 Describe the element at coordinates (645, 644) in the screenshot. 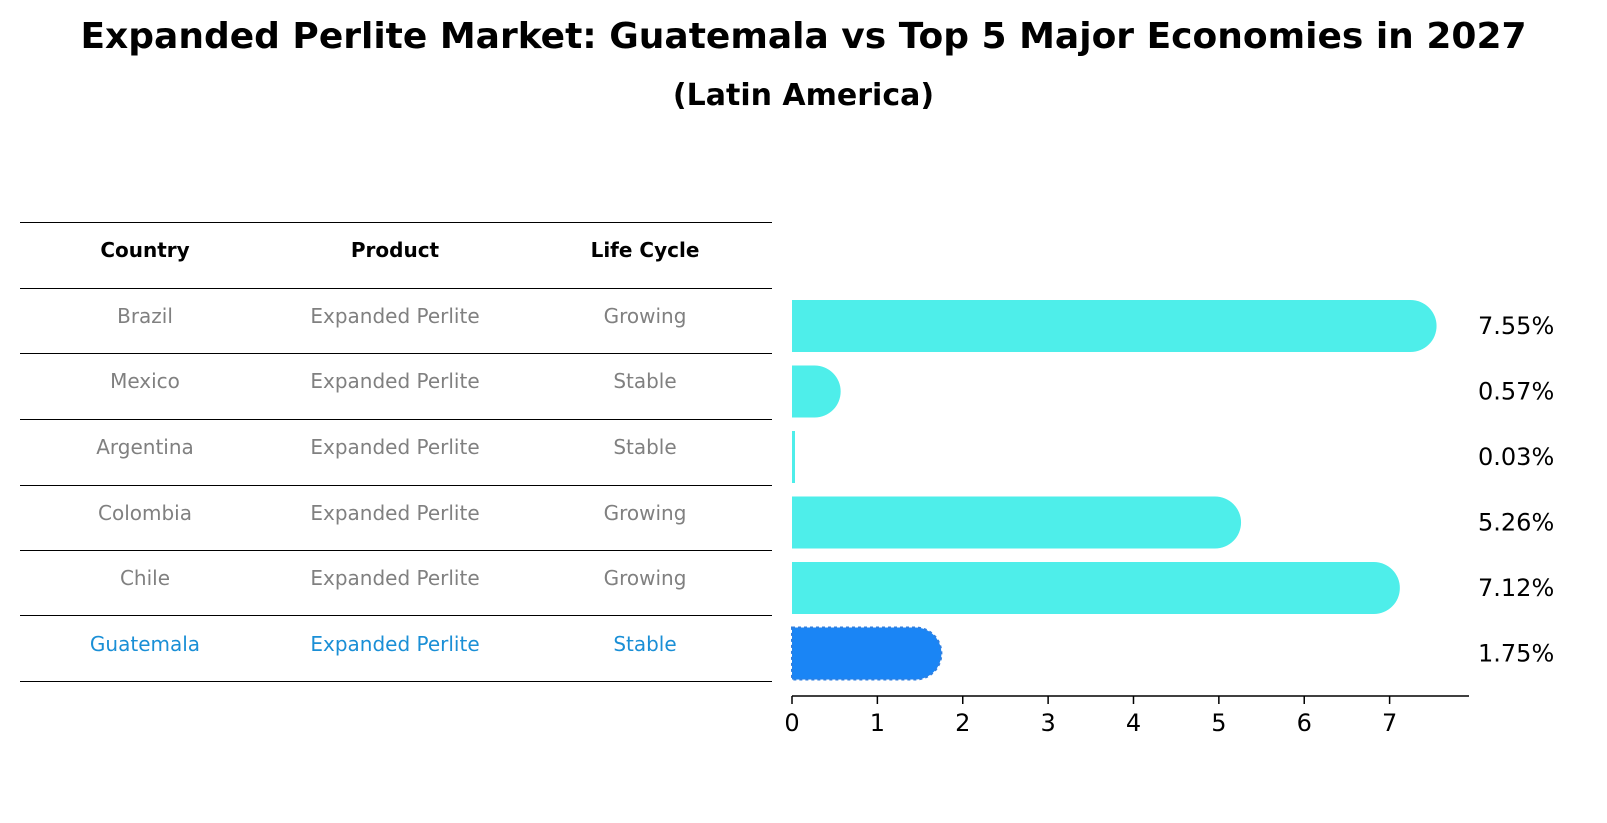

I see `table-cell-life-cycle-highlight: Stable` at that location.